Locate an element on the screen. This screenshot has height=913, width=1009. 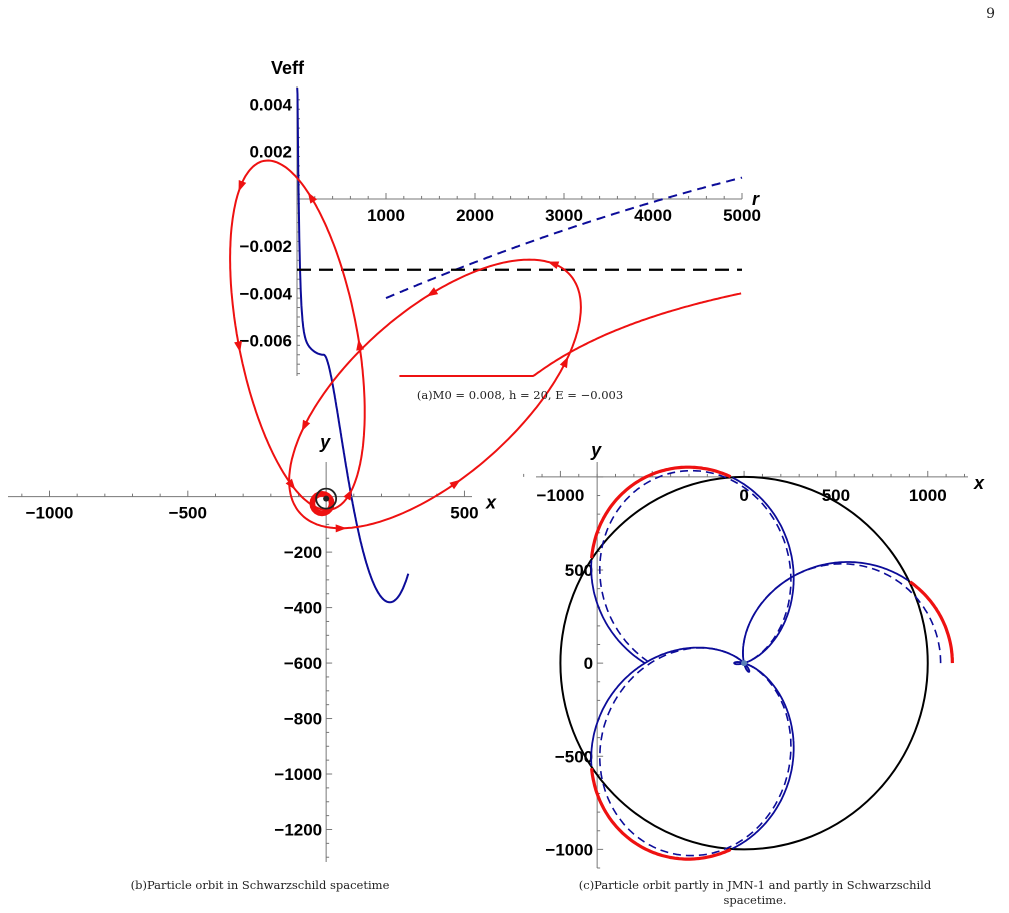
b-y-tick-label: −600 is located at coordinates (303, 663).